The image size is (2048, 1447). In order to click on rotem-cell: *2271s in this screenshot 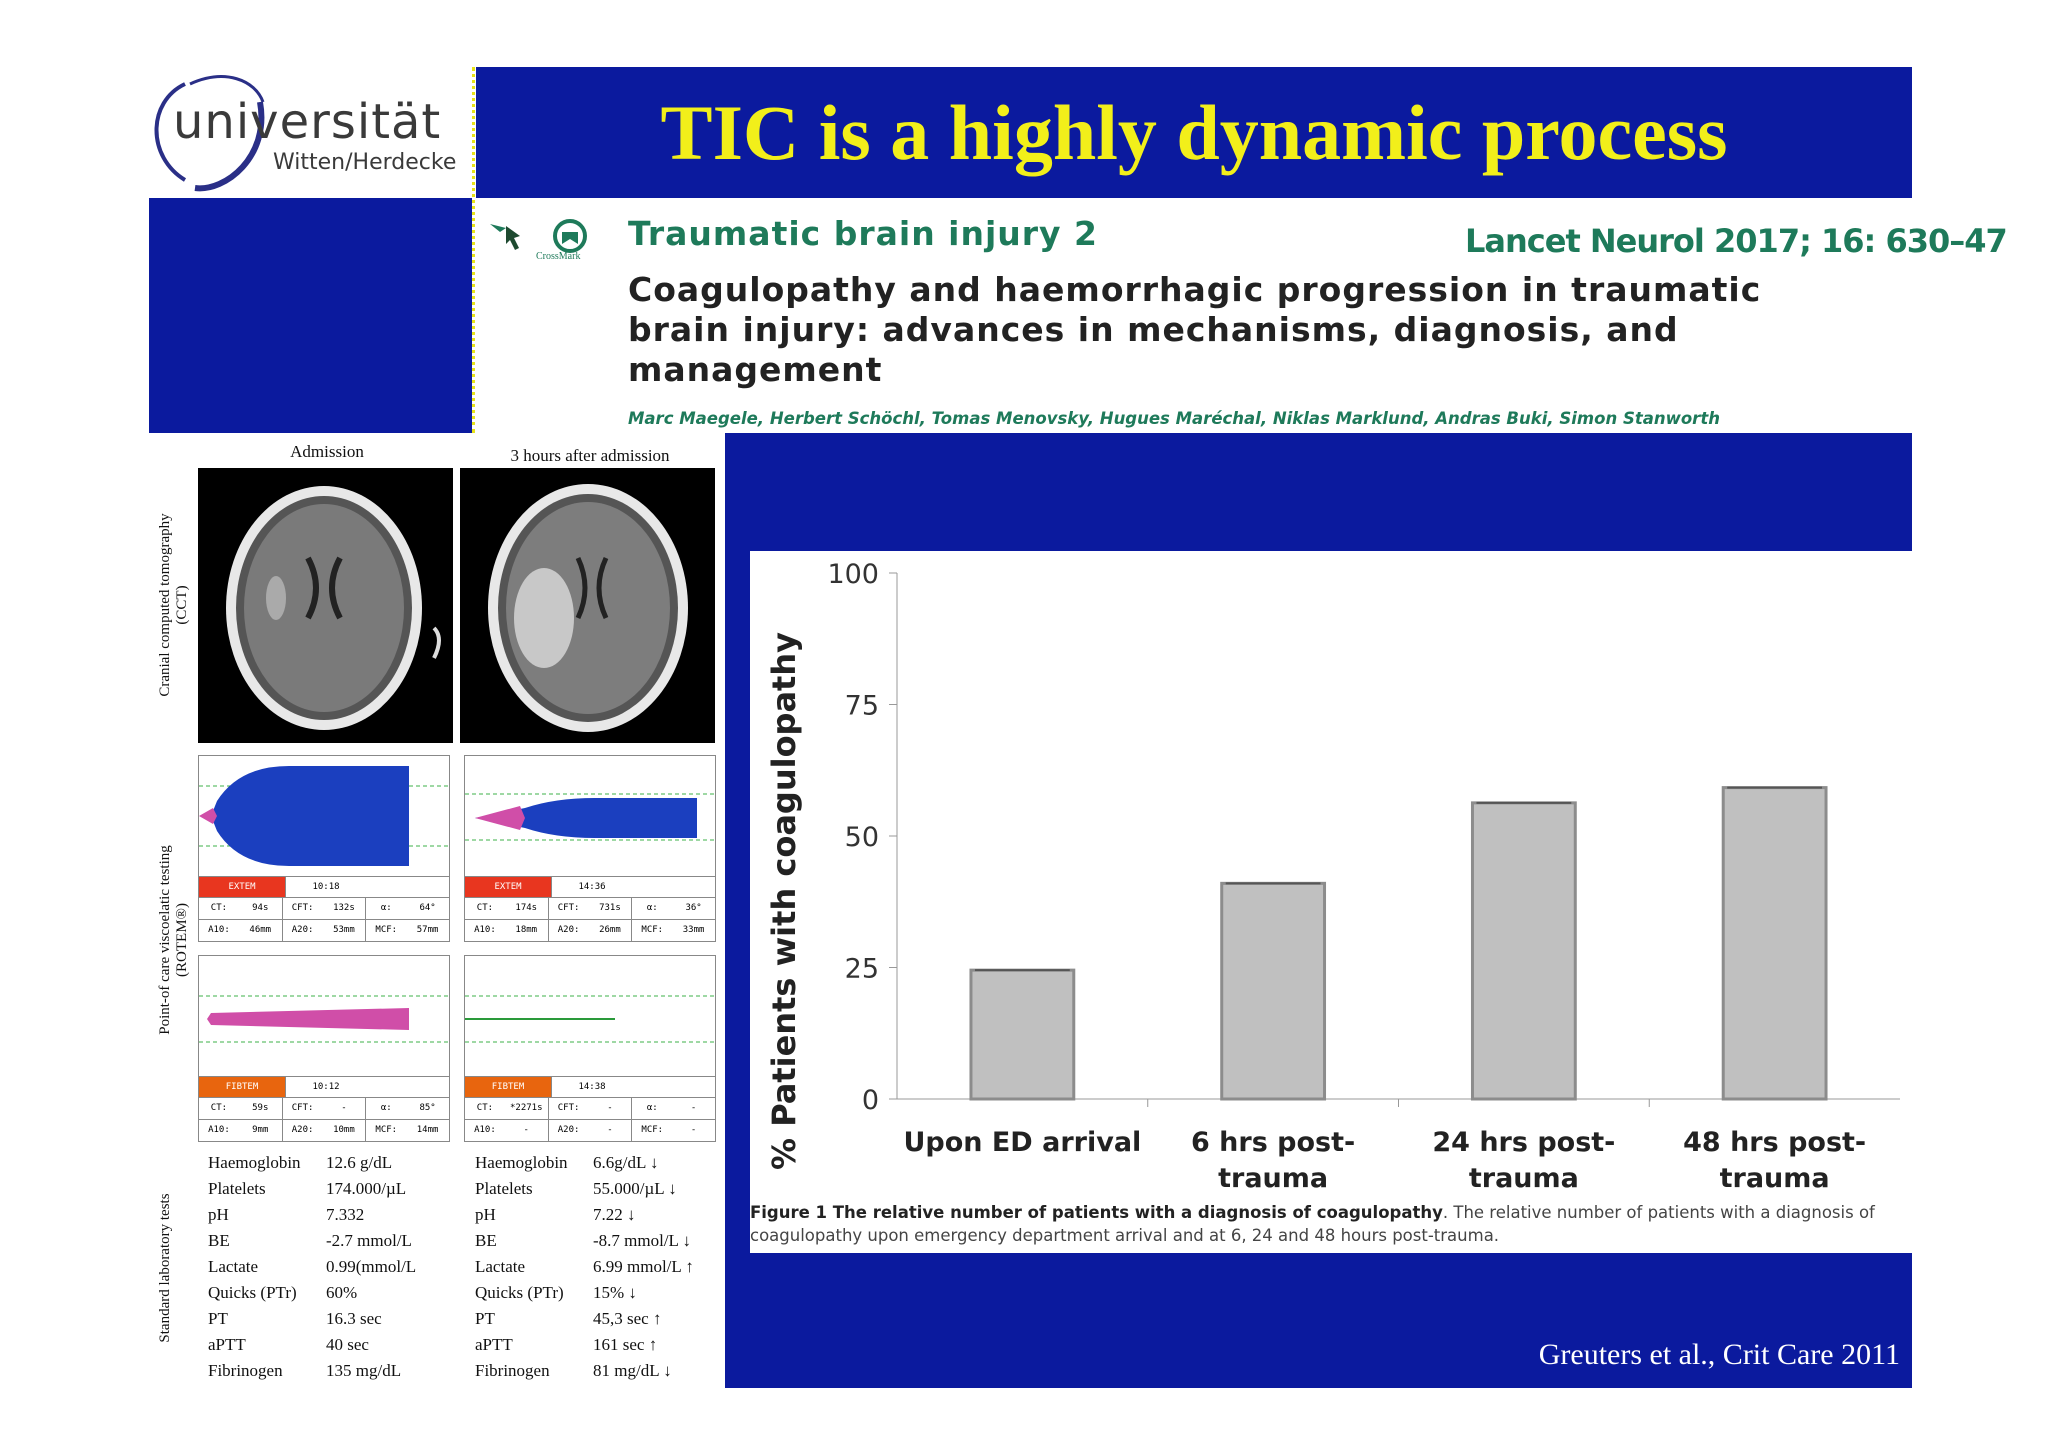, I will do `click(526, 1108)`.